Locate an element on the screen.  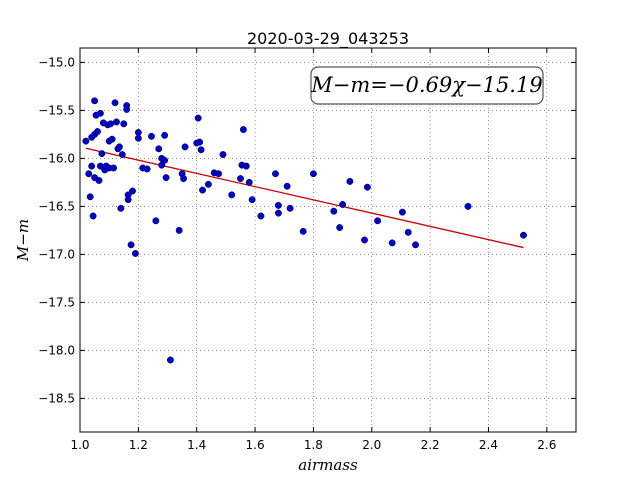
y-tick-label: −18.0 is located at coordinates (56, 350).